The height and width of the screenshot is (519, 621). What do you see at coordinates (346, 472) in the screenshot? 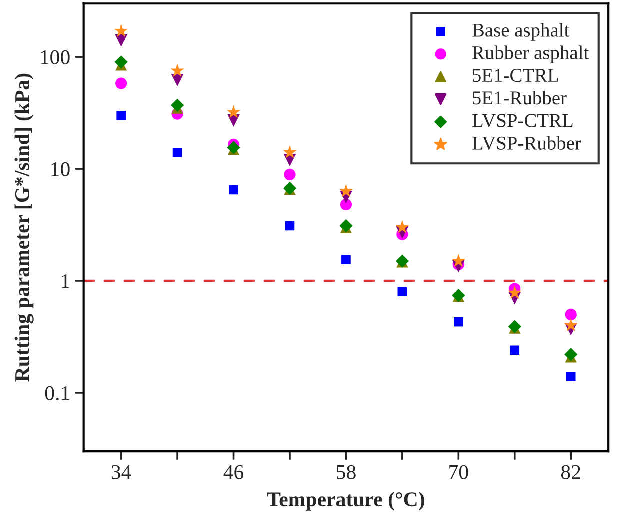
I see `x-tick-label: 58` at bounding box center [346, 472].